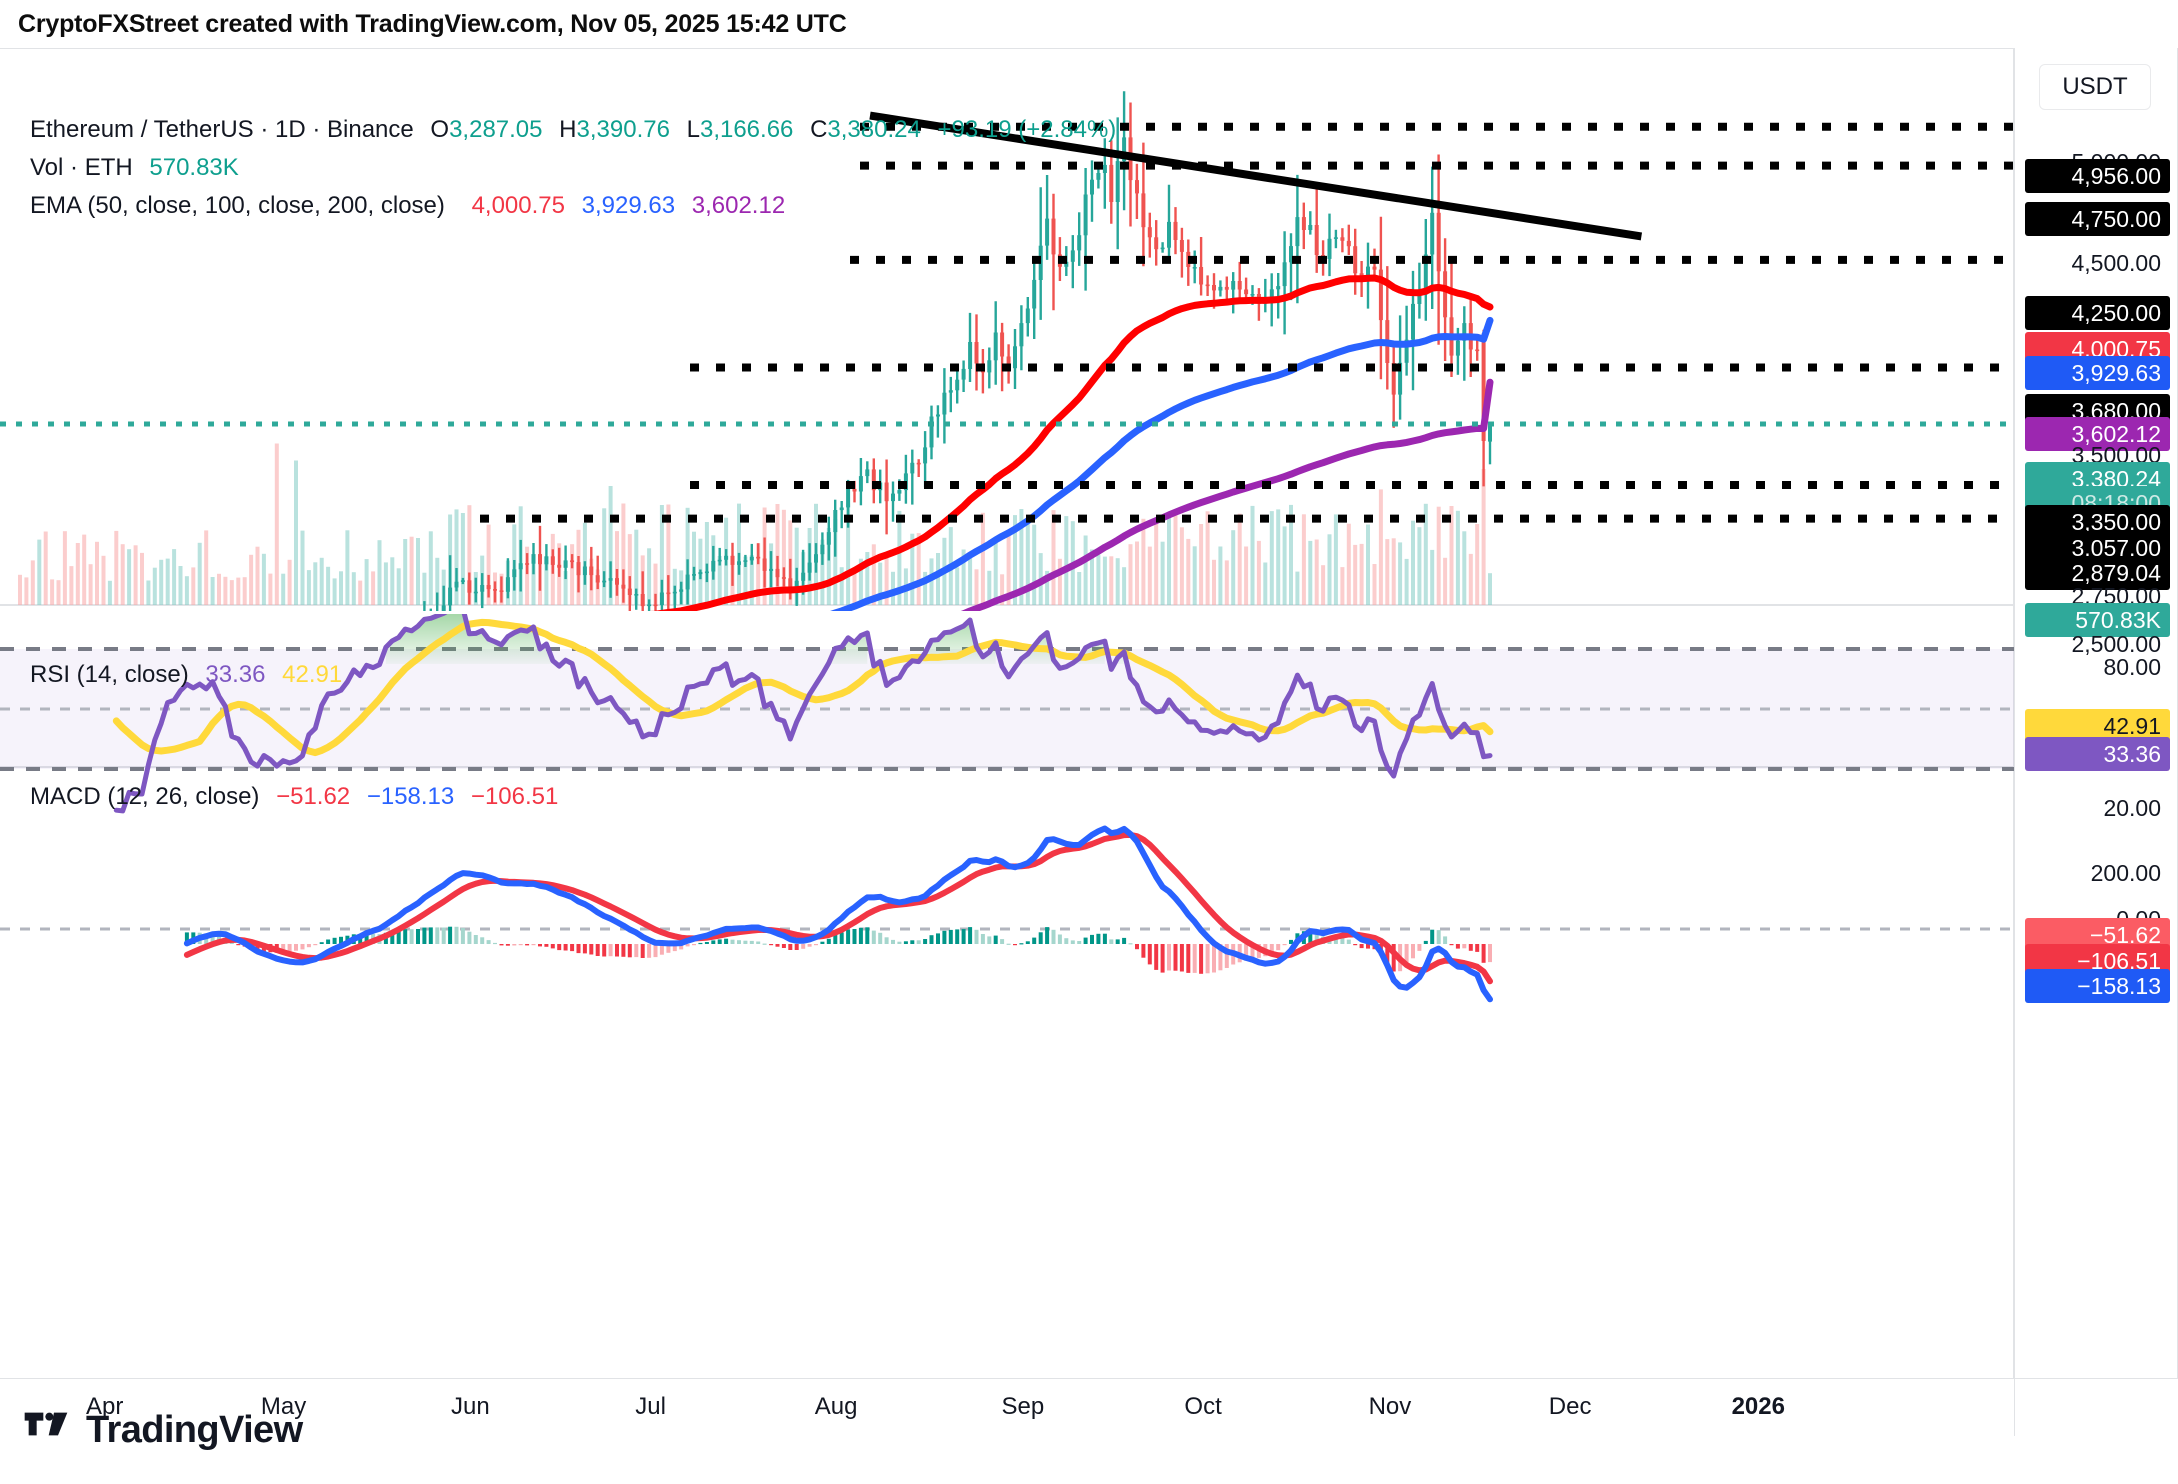 Image resolution: width=2178 pixels, height=1484 pixels. Describe the element at coordinates (1390, 1406) in the screenshot. I see `time-axis-tick: Nov` at that location.